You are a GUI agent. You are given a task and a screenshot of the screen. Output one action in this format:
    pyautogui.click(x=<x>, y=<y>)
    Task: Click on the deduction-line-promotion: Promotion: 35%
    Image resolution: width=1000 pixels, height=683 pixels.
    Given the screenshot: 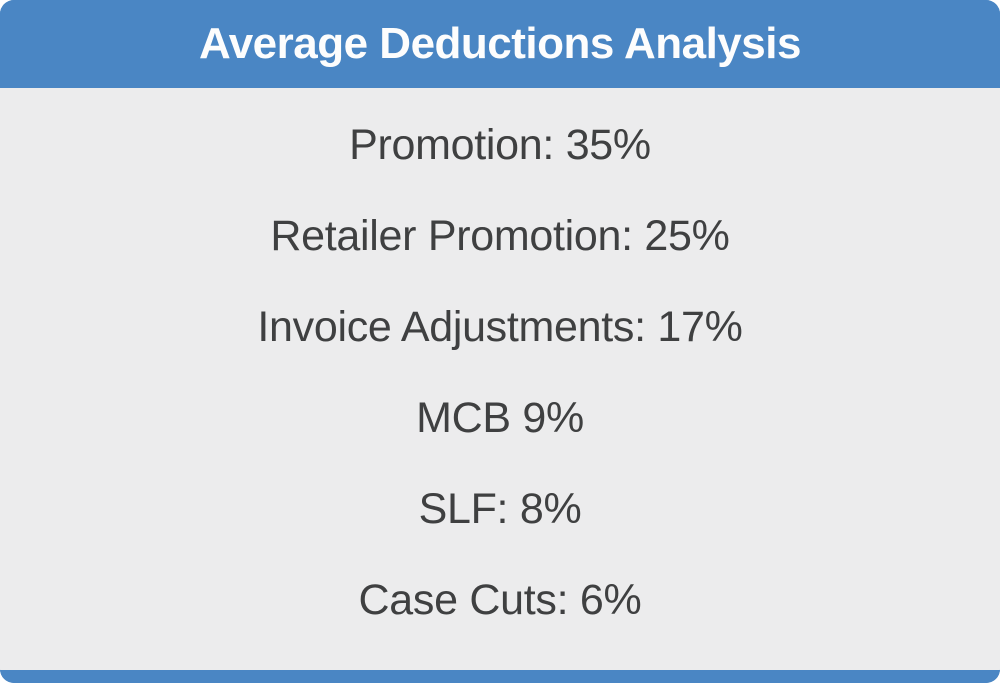 What is the action you would take?
    pyautogui.click(x=500, y=145)
    